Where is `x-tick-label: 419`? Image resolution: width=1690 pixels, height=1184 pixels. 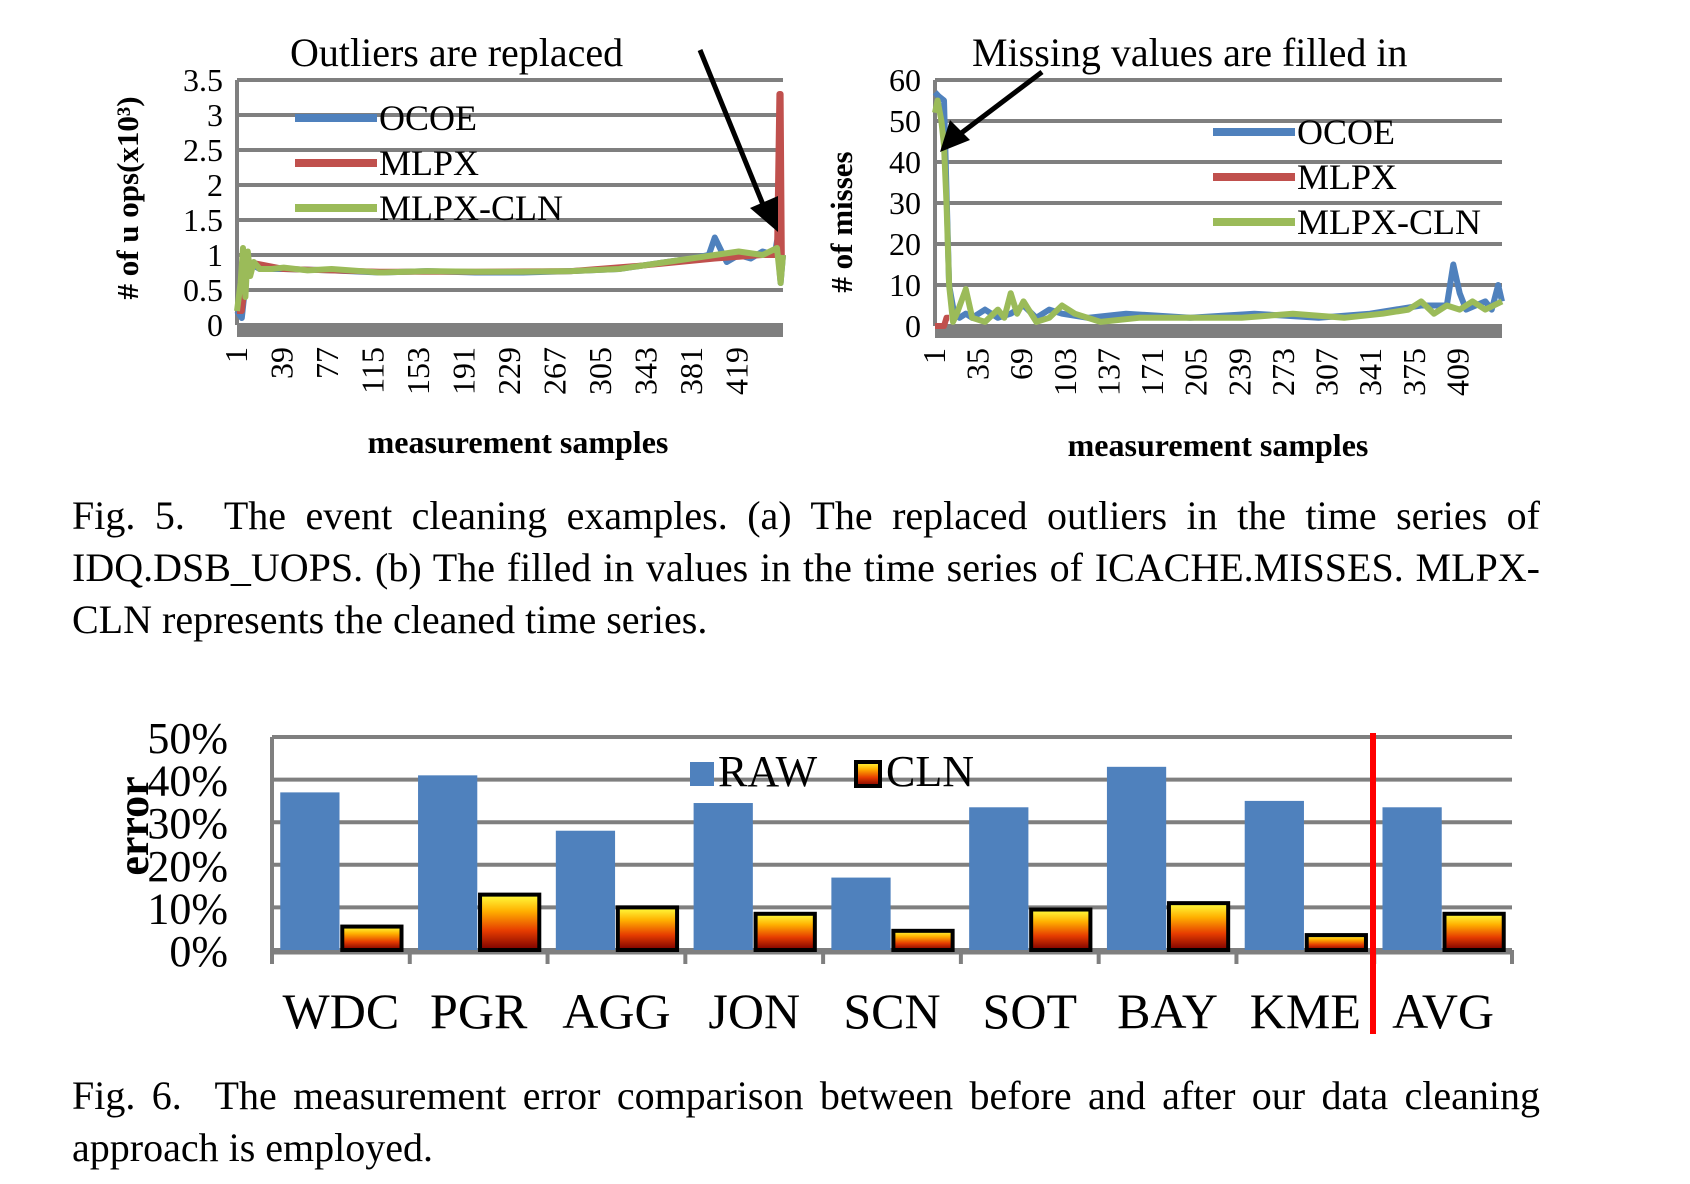
x-tick-label: 419 is located at coordinates (737, 371).